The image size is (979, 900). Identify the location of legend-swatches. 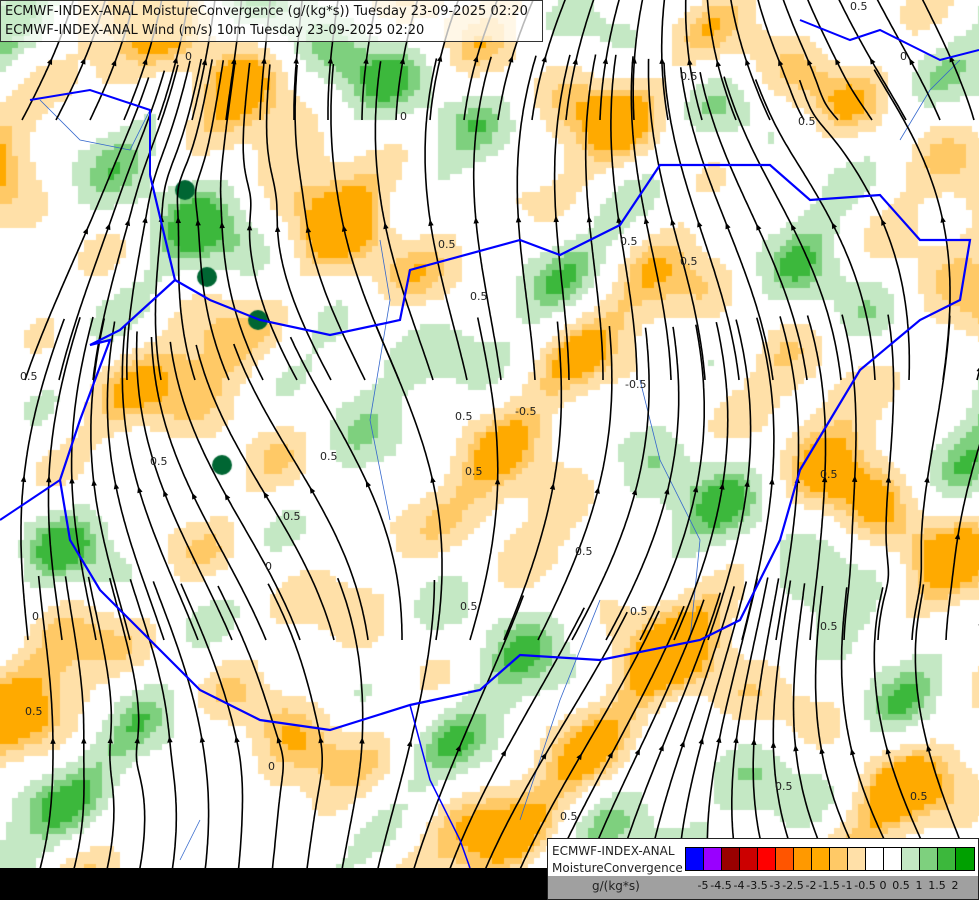
(830, 859).